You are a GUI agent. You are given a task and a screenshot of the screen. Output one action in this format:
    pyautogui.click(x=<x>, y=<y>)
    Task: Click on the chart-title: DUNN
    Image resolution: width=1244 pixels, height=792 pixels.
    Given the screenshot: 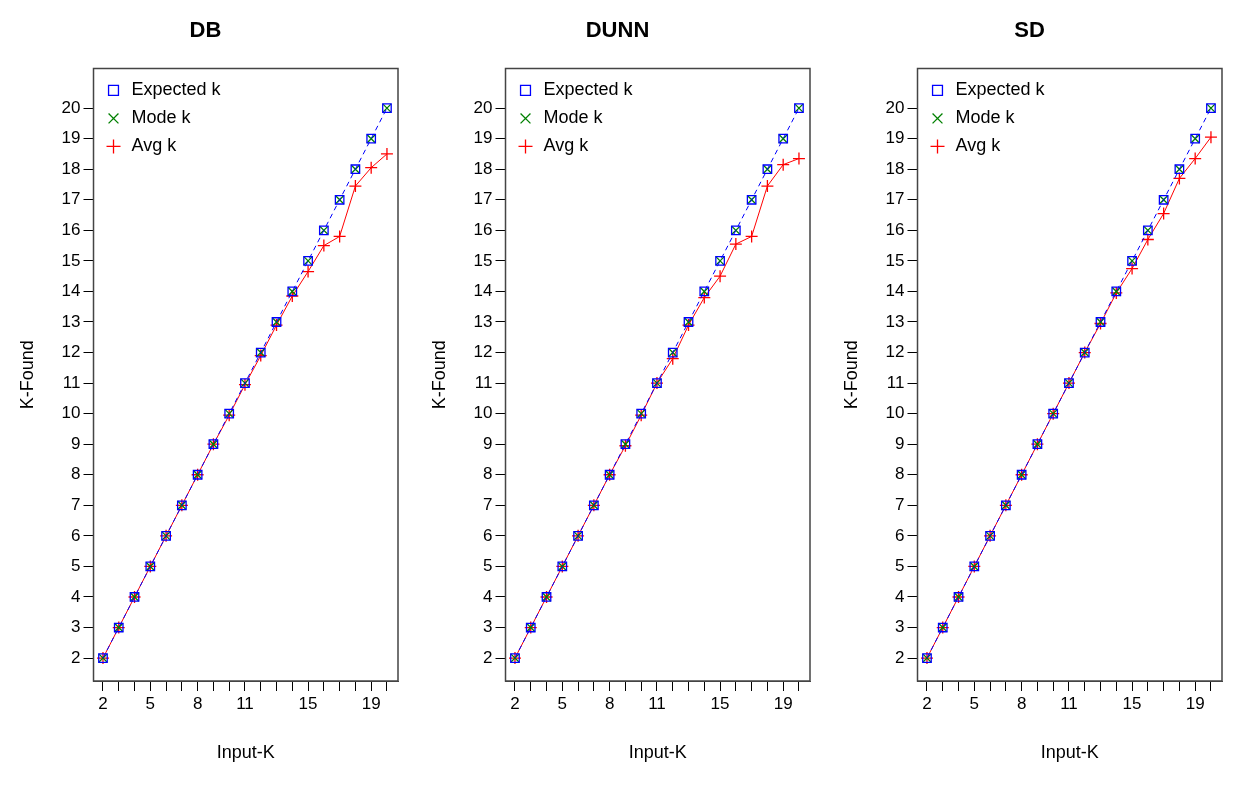 What is the action you would take?
    pyautogui.click(x=617, y=30)
    